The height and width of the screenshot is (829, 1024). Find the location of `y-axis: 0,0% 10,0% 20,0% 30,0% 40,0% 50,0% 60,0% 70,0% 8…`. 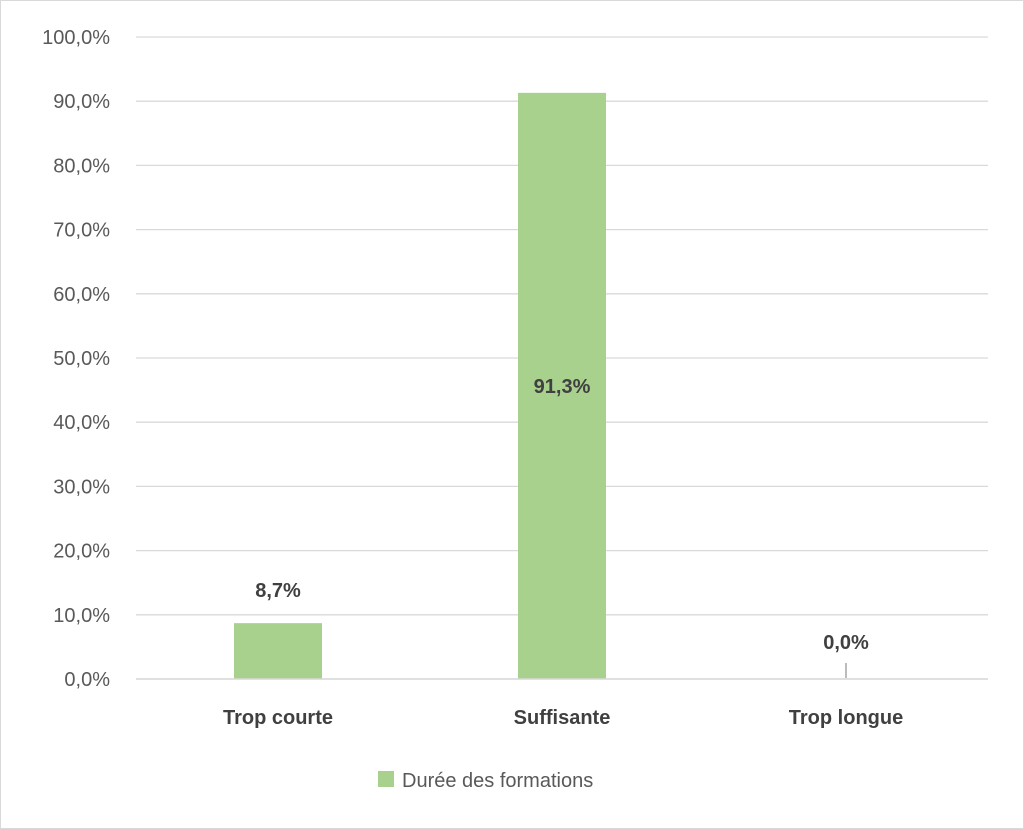

y-axis: 0,0% 10,0% 20,0% 30,0% 40,0% 50,0% 60,0% 70,0% 8… is located at coordinates (76, 359).